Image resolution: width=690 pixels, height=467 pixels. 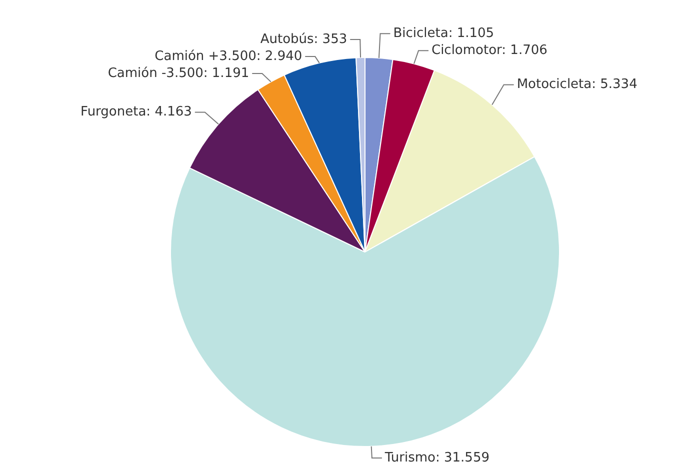 What do you see at coordinates (304, 39) in the screenshot?
I see `slice-label: Autobús: 353` at bounding box center [304, 39].